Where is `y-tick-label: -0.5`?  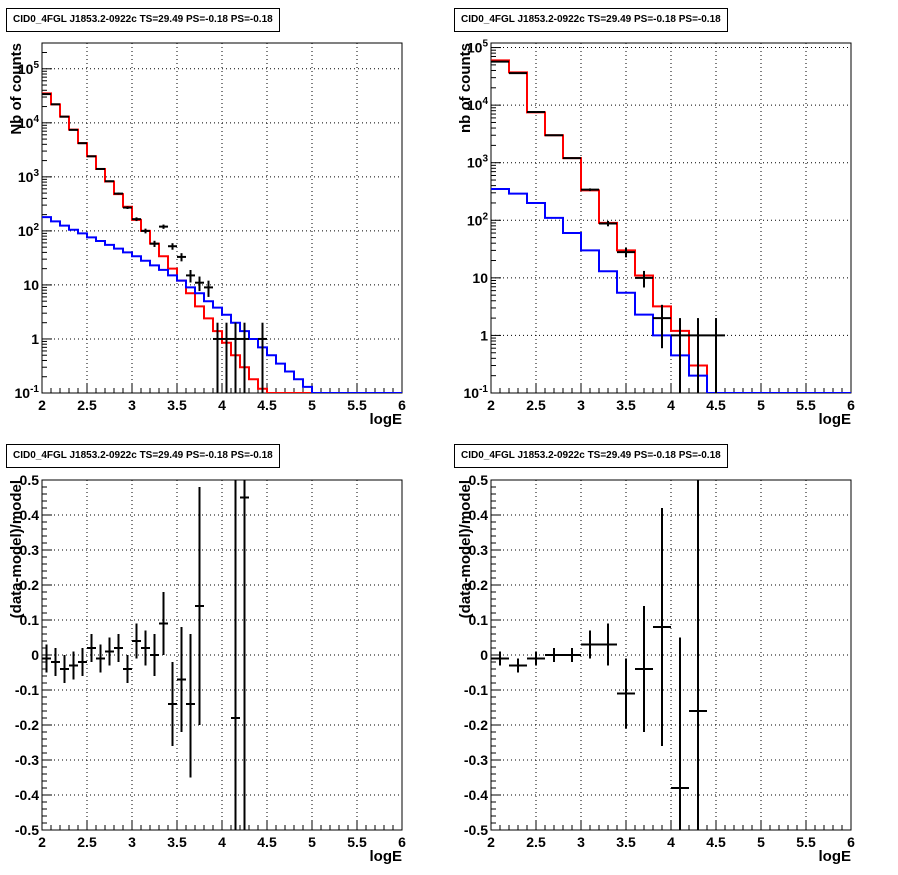
y-tick-label: -0.5 is located at coordinates (27, 830).